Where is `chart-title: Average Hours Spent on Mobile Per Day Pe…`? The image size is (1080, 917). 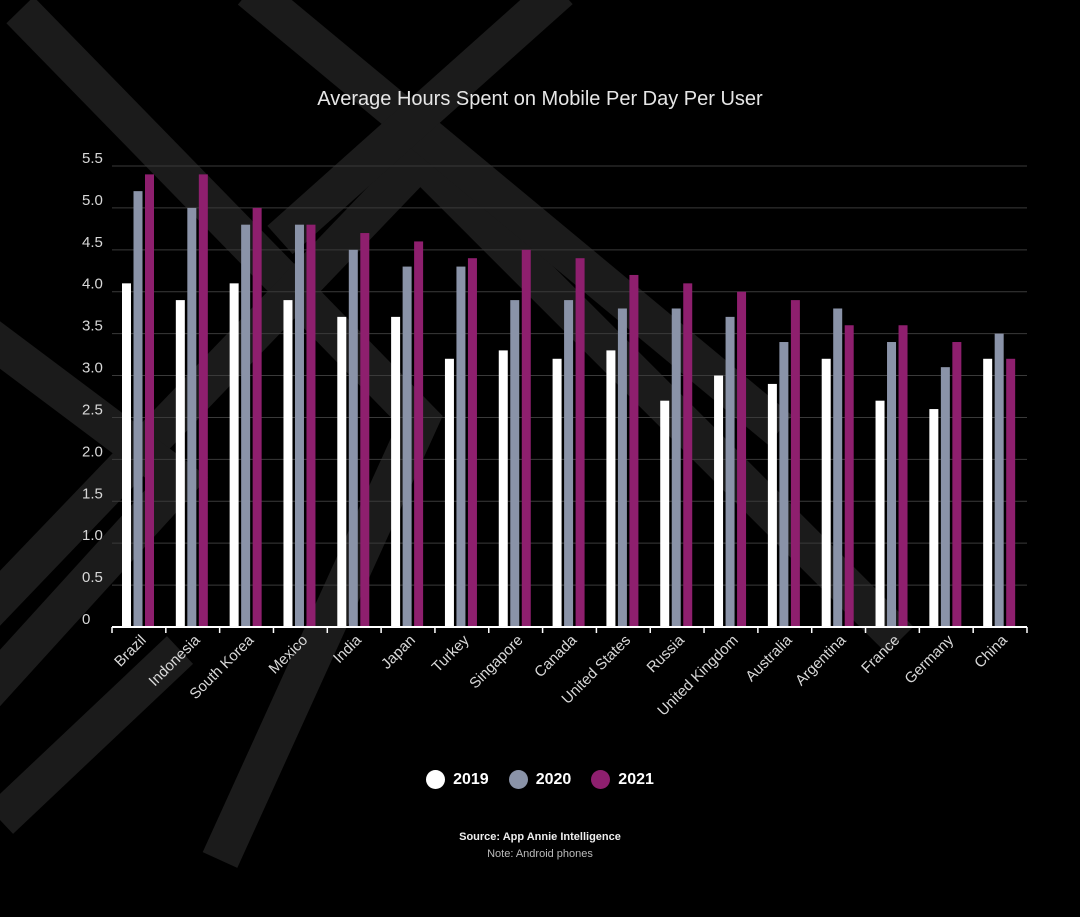 chart-title: Average Hours Spent on Mobile Per Day Pe… is located at coordinates (540, 99).